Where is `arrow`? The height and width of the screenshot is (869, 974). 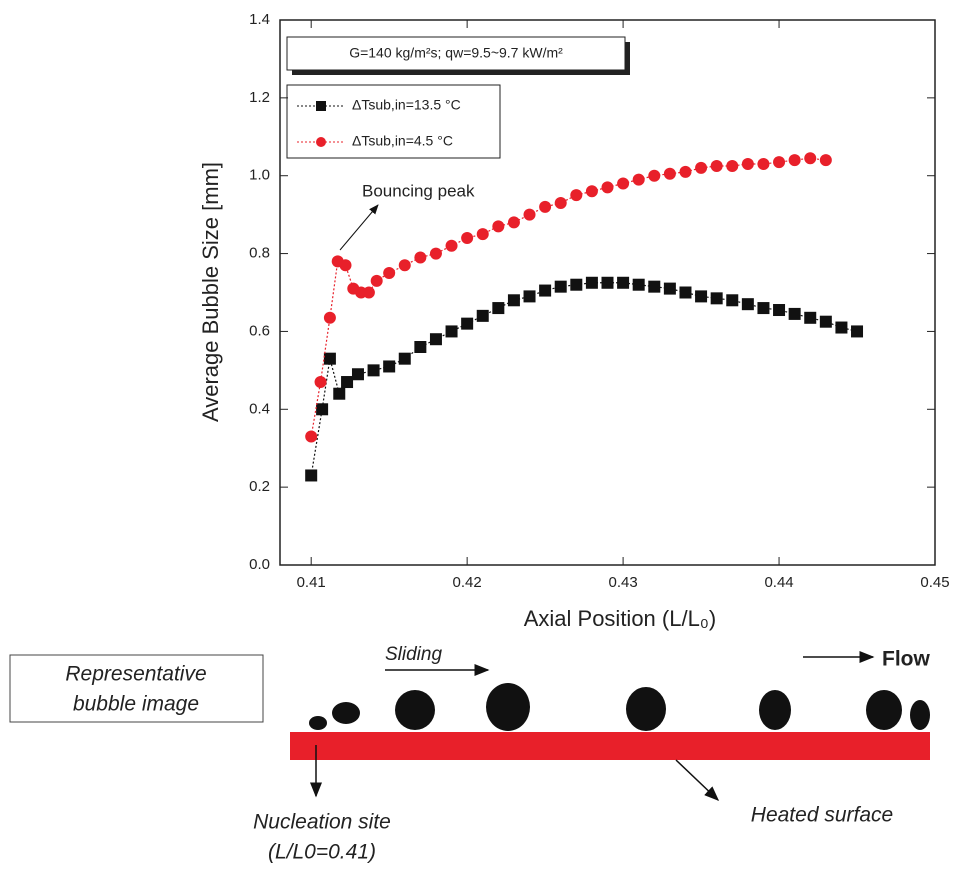
arrow is located at coordinates (697, 780).